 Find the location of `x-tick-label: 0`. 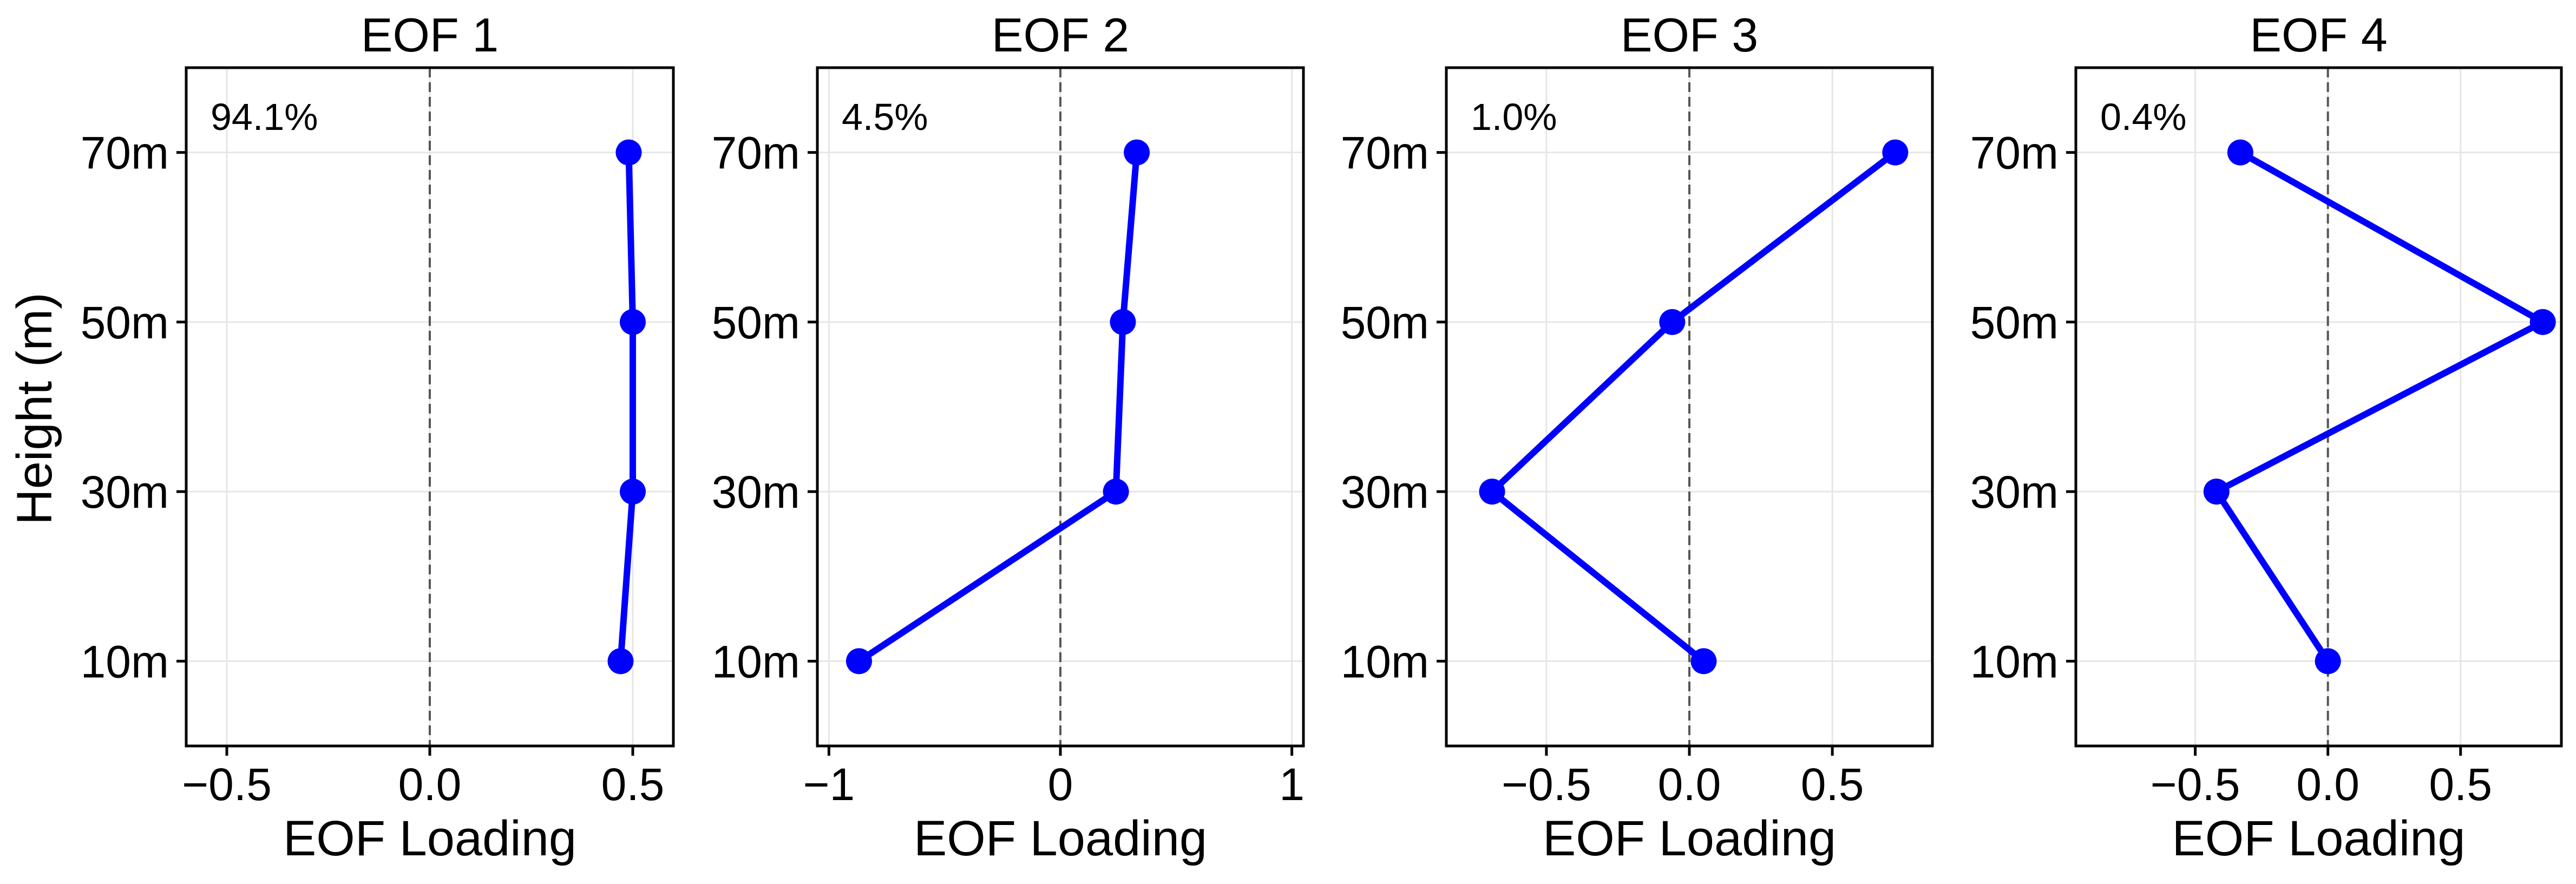

x-tick-label: 0 is located at coordinates (1060, 784).